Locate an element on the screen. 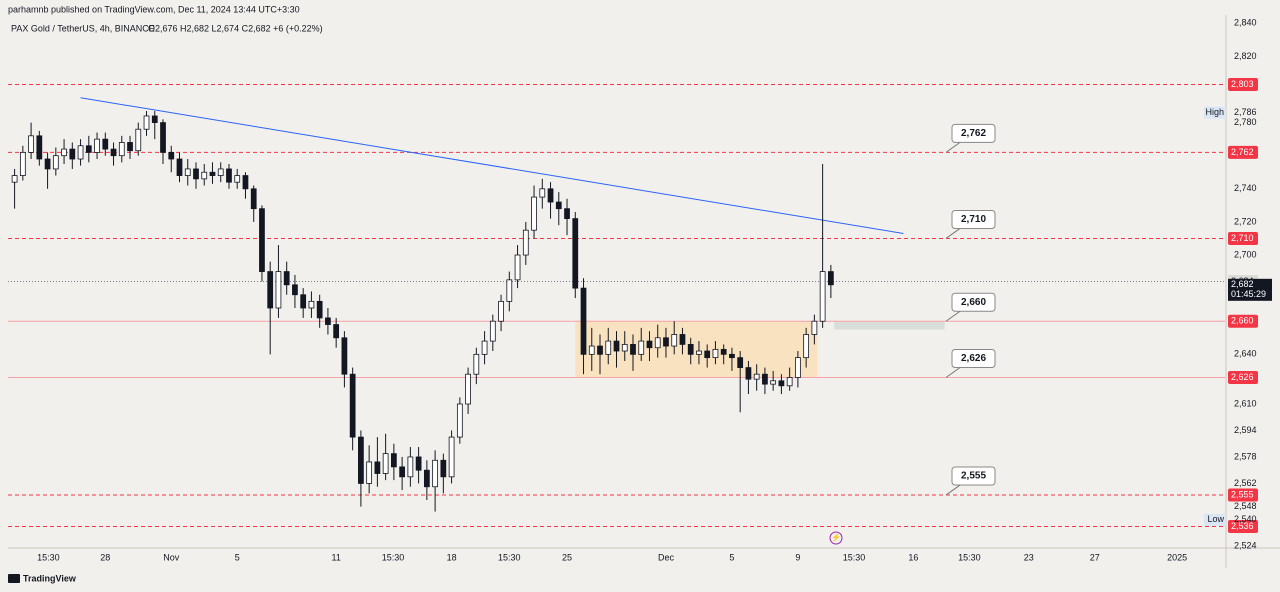 The image size is (1280, 592). level-badge-label: 2,536 is located at coordinates (1242, 526).